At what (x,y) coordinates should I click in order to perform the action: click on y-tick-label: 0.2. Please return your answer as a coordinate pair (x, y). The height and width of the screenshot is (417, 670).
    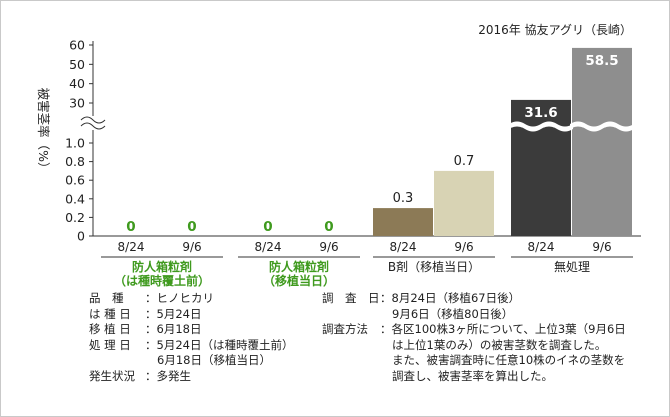
    Looking at the image, I should click on (75, 217).